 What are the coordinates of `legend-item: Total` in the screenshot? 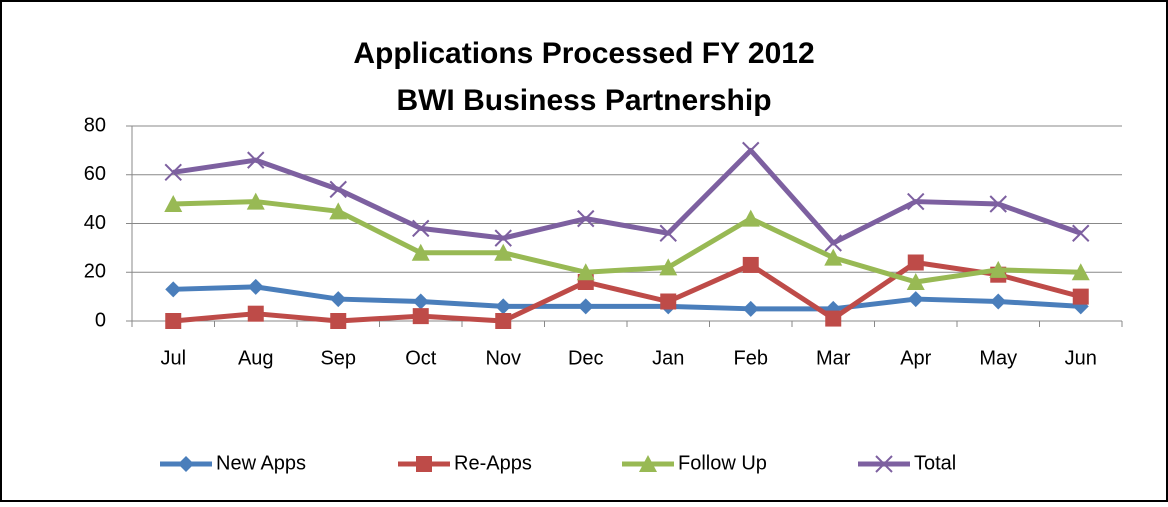 It's located at (907, 463).